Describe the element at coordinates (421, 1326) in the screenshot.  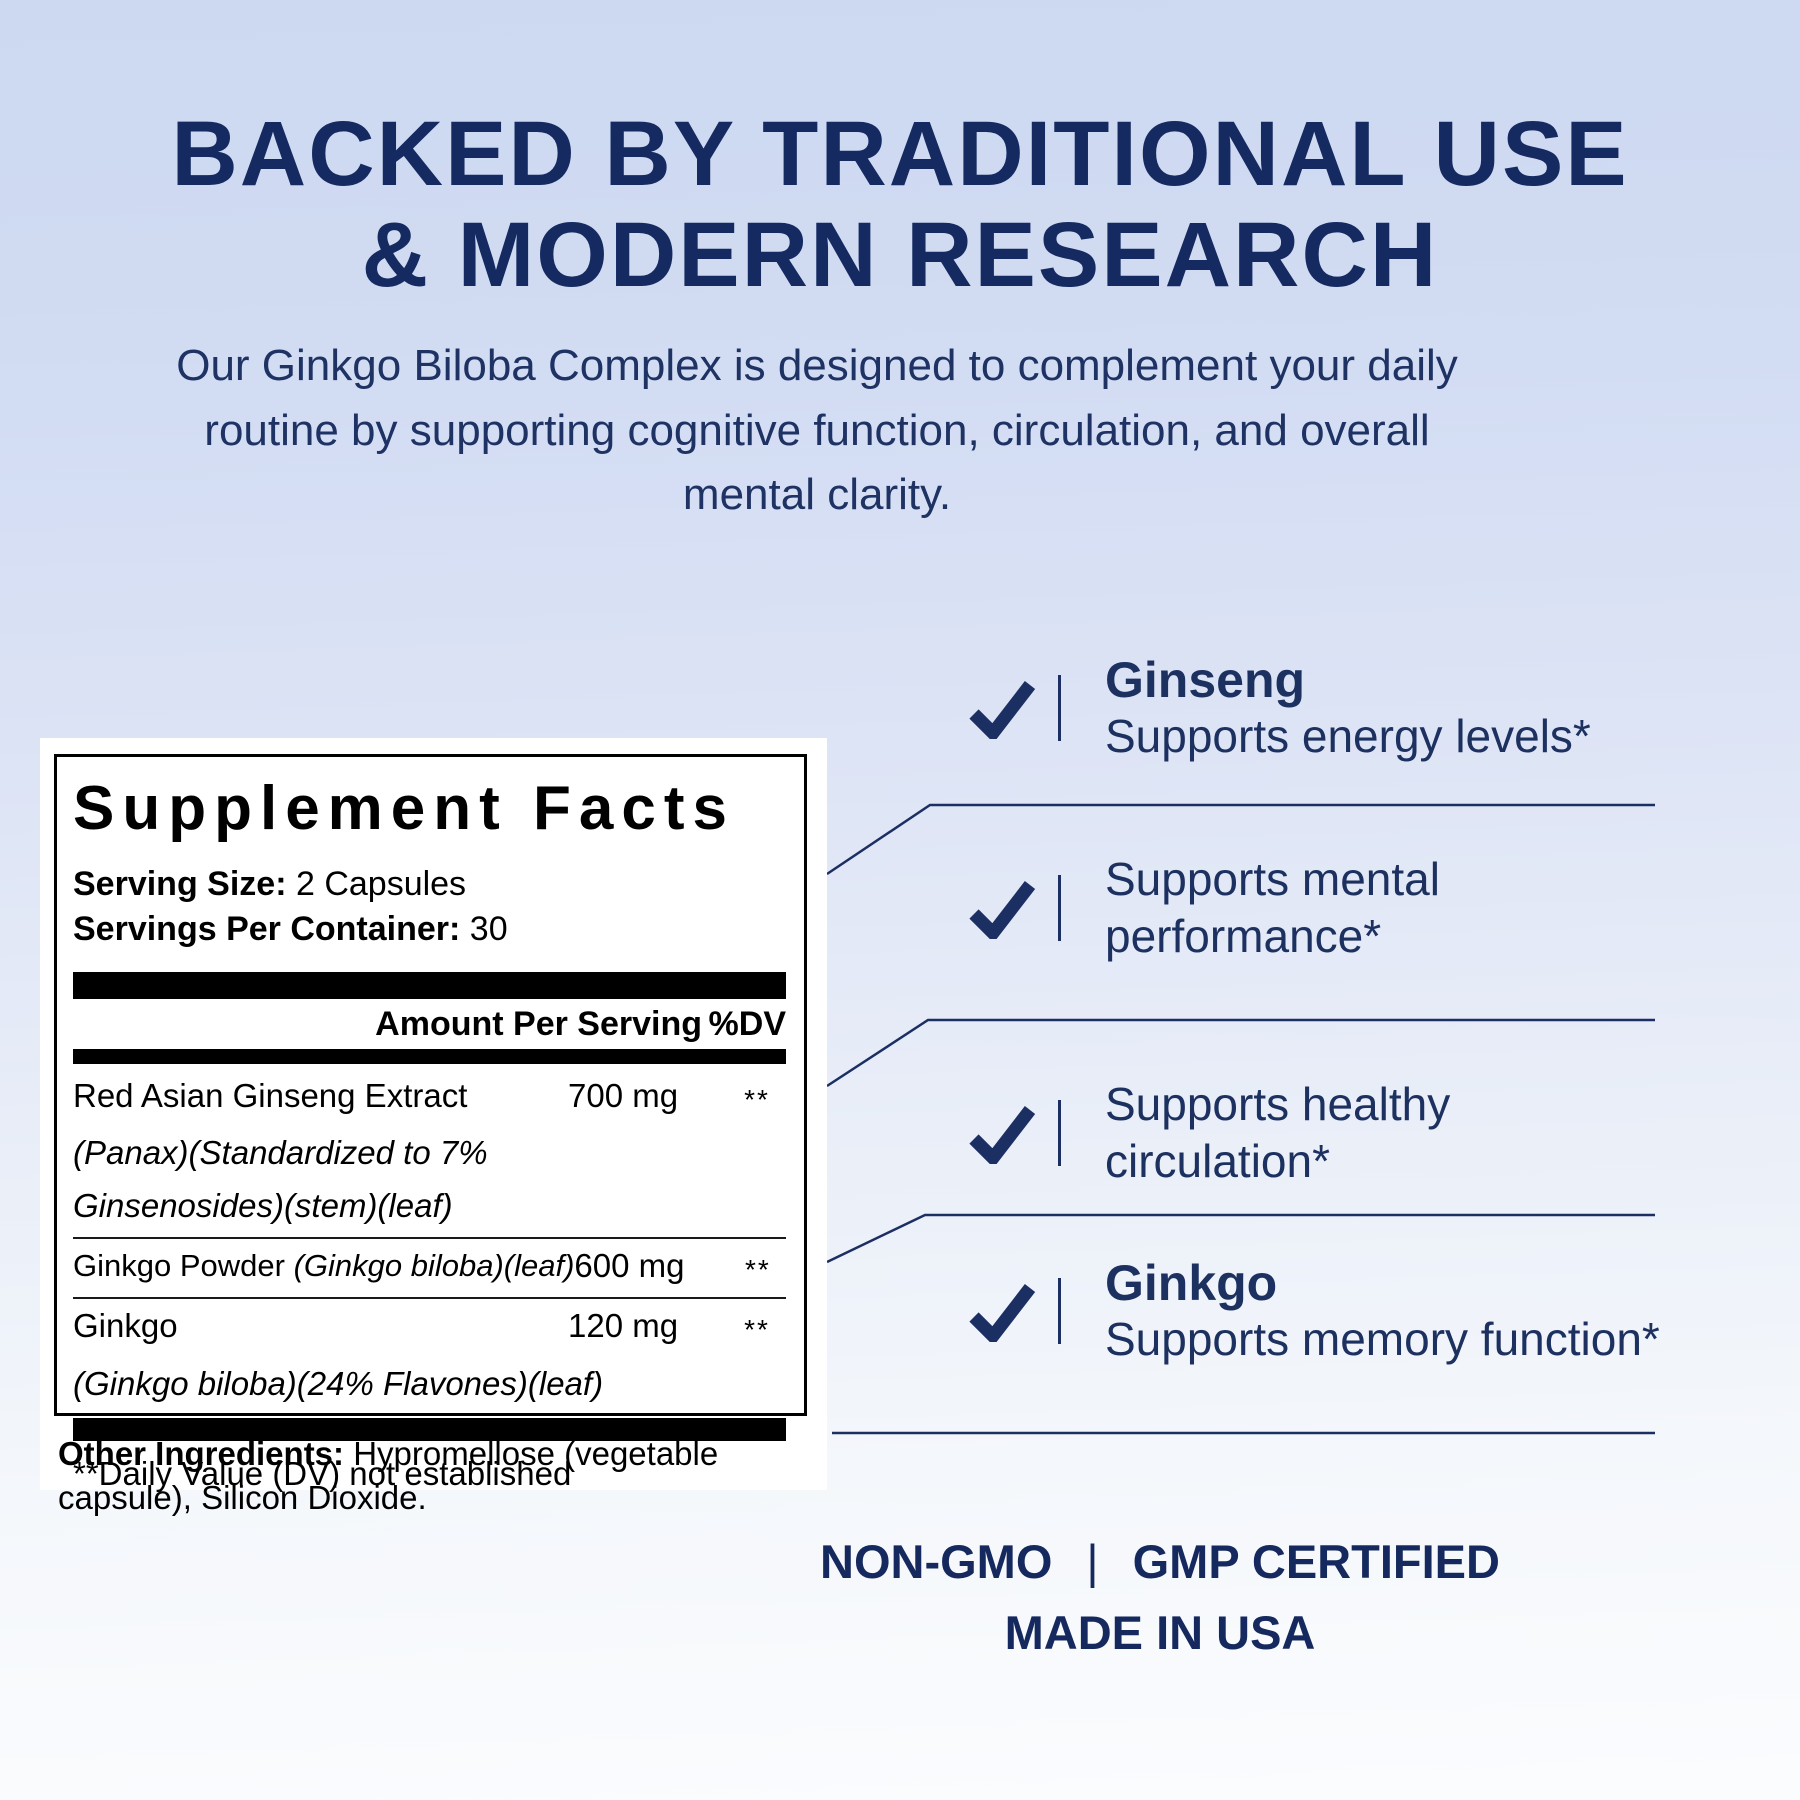
I see `ingredient-row: Ginkgo 120 mg **` at that location.